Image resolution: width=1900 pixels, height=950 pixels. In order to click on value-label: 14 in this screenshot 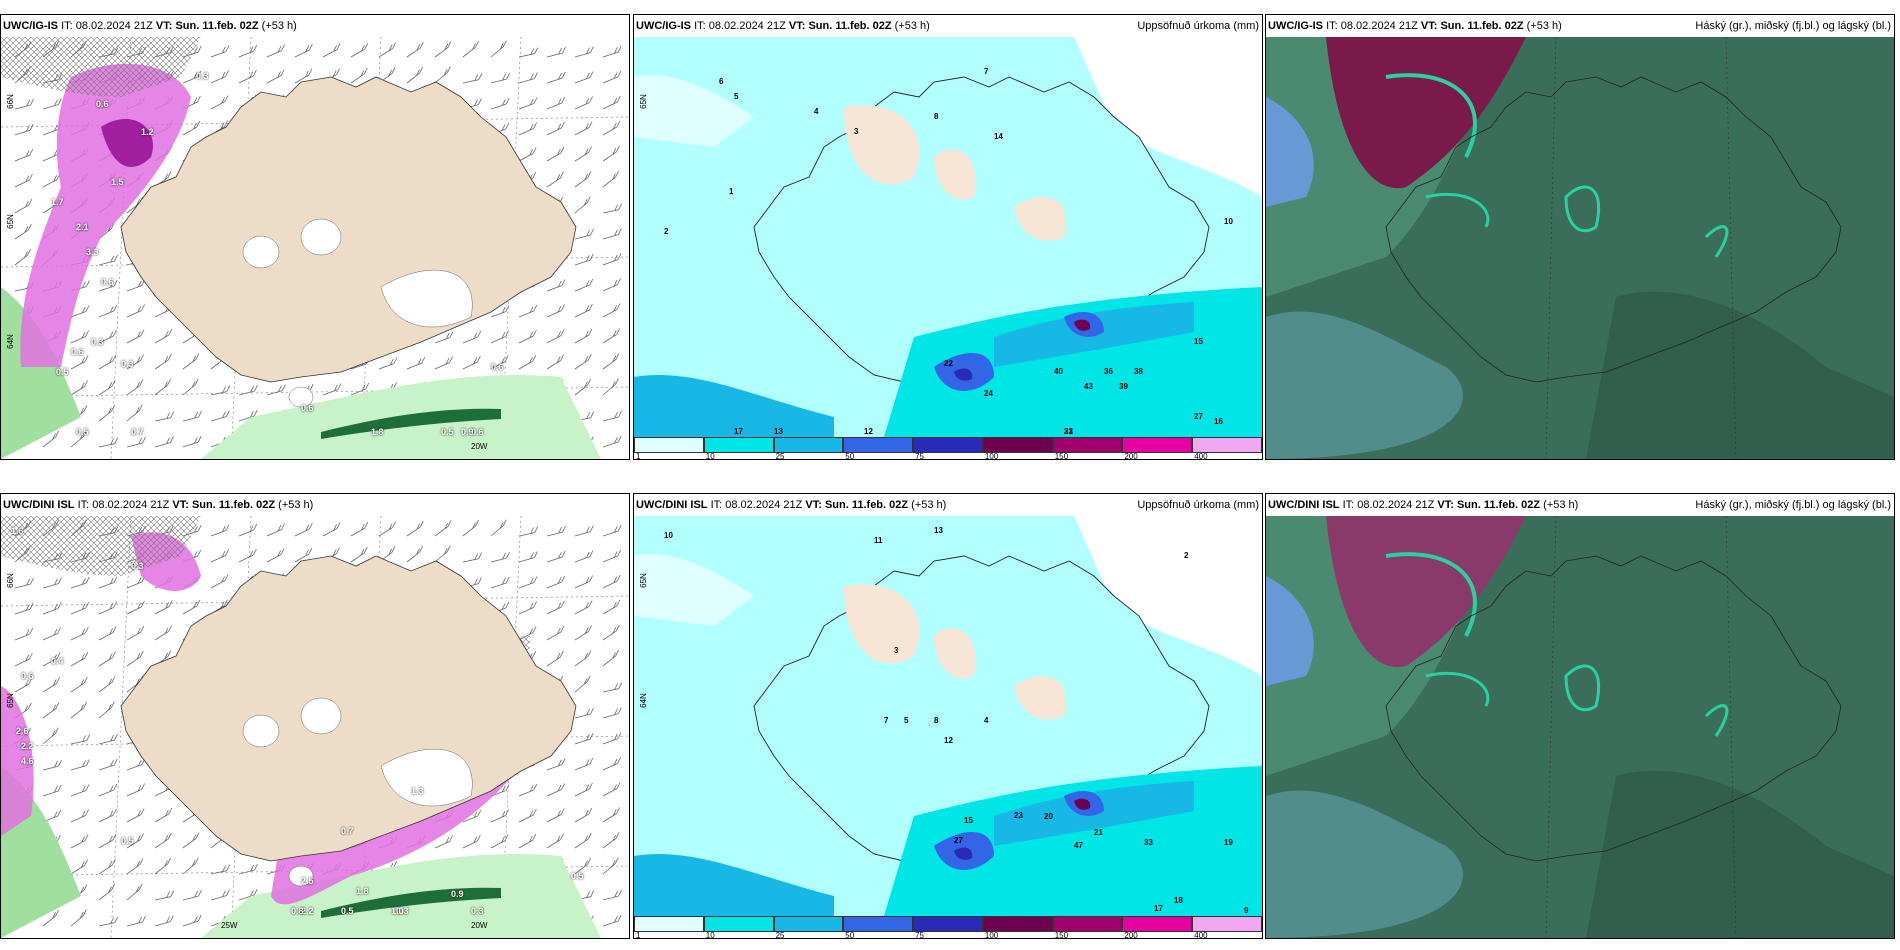, I will do `click(998, 136)`.